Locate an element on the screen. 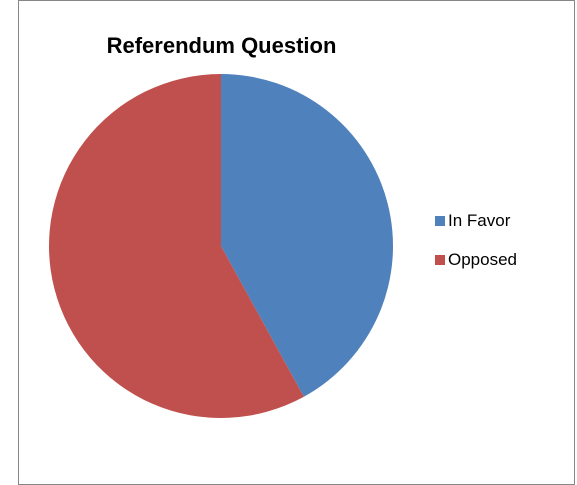 Image resolution: width=577 pixels, height=485 pixels. legend-item-in-favor: In Favor is located at coordinates (476, 221).